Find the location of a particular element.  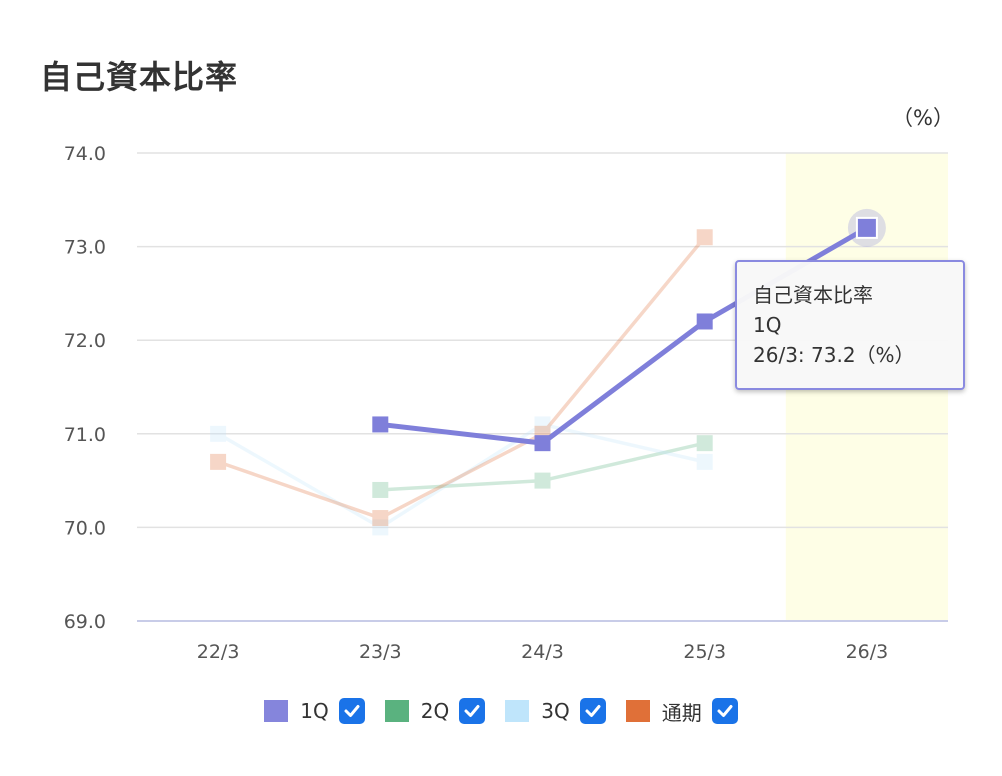

legend-swatch-3q is located at coordinates (517, 711).